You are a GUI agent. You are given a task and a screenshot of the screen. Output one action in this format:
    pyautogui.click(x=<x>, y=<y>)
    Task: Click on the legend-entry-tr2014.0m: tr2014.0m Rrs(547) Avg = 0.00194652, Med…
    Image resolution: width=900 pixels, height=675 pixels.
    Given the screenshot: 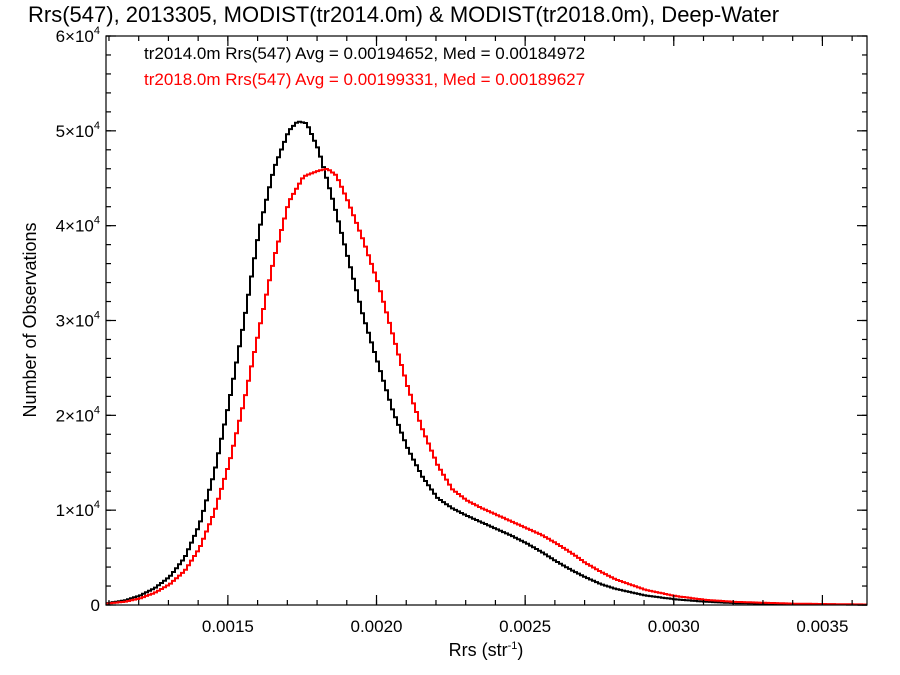 What is the action you would take?
    pyautogui.click(x=364, y=53)
    